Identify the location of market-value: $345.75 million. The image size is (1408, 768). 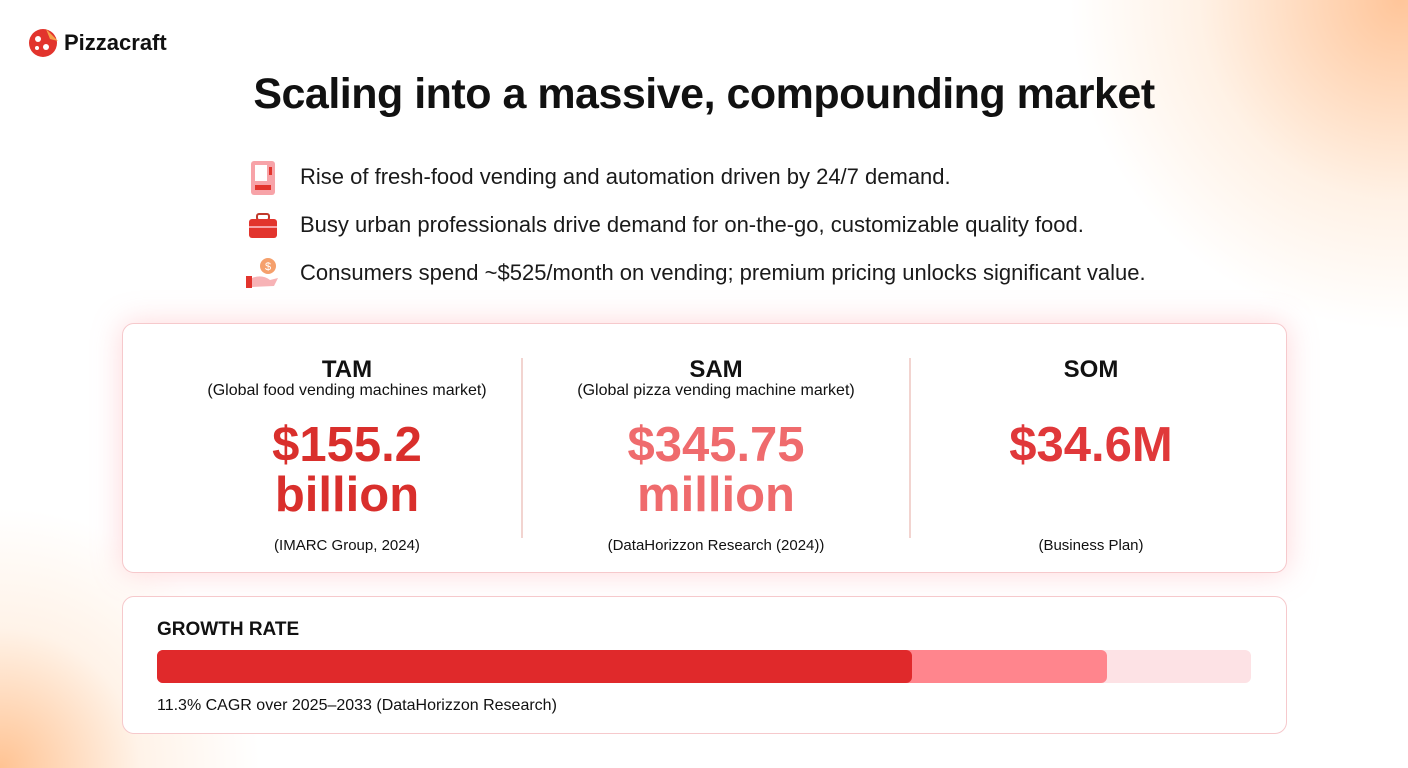
(716, 470).